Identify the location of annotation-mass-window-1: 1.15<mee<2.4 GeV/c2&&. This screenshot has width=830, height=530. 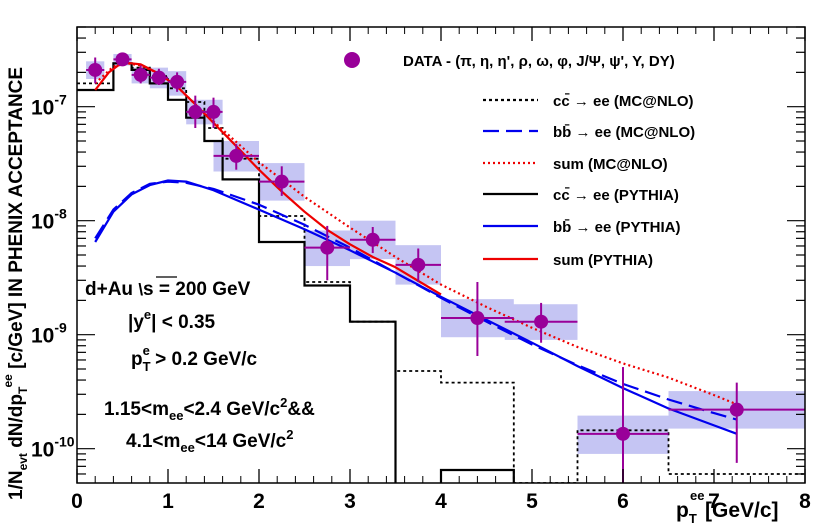
(209, 409).